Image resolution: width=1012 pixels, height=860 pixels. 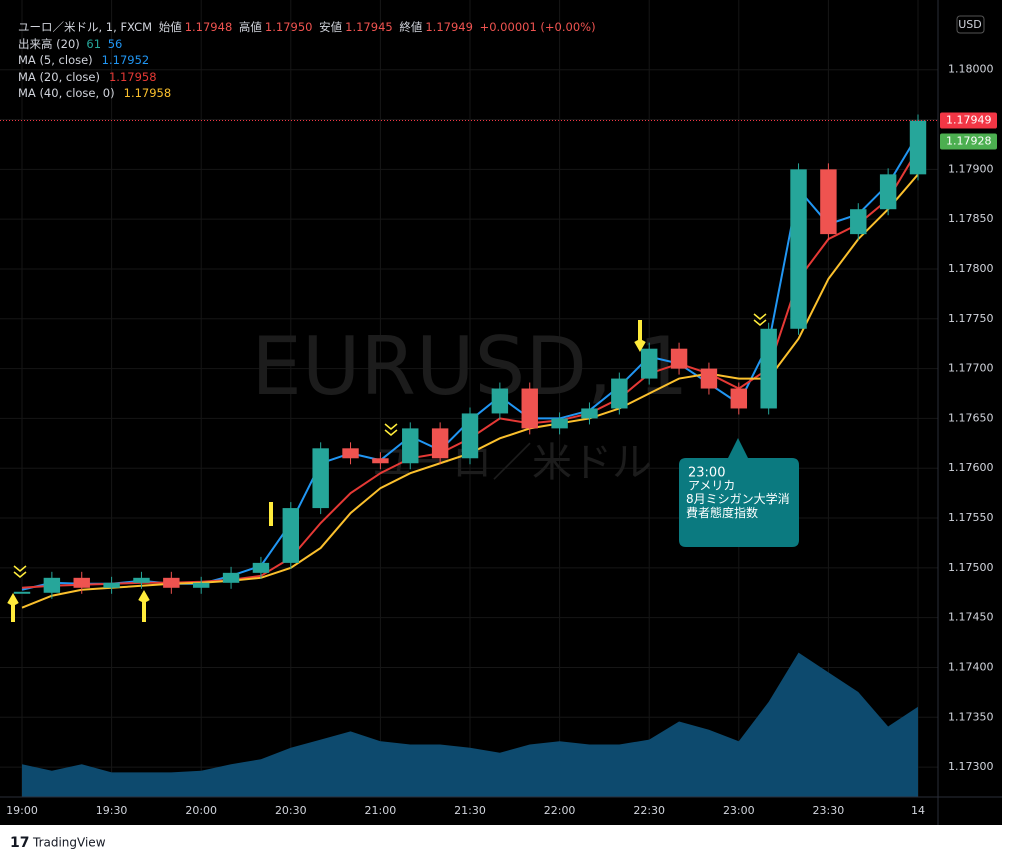 What do you see at coordinates (971, 467) in the screenshot?
I see `y-tick-label: 1.17600` at bounding box center [971, 467].